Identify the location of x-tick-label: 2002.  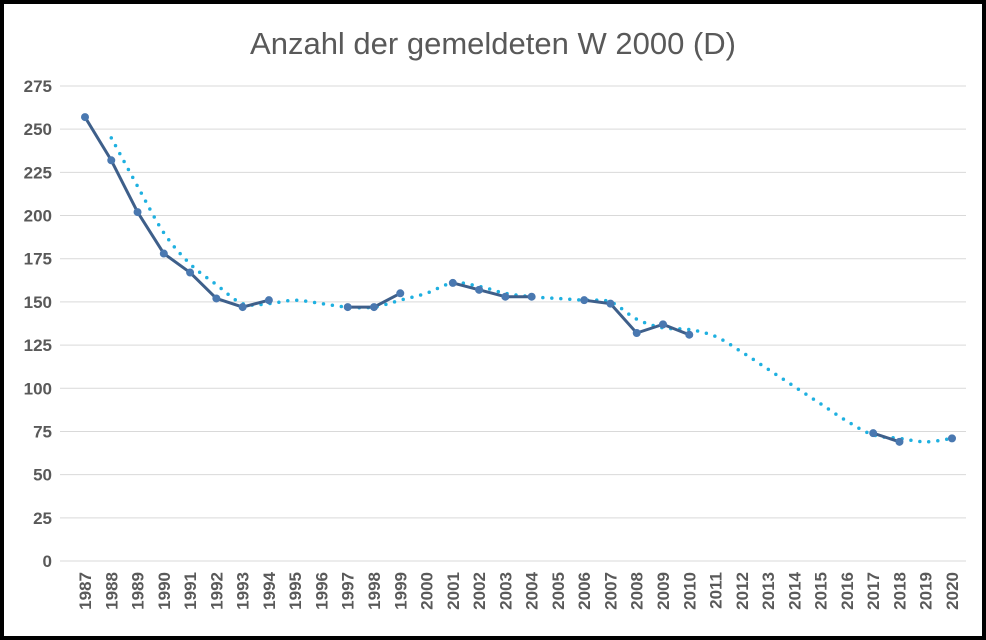
(479, 591).